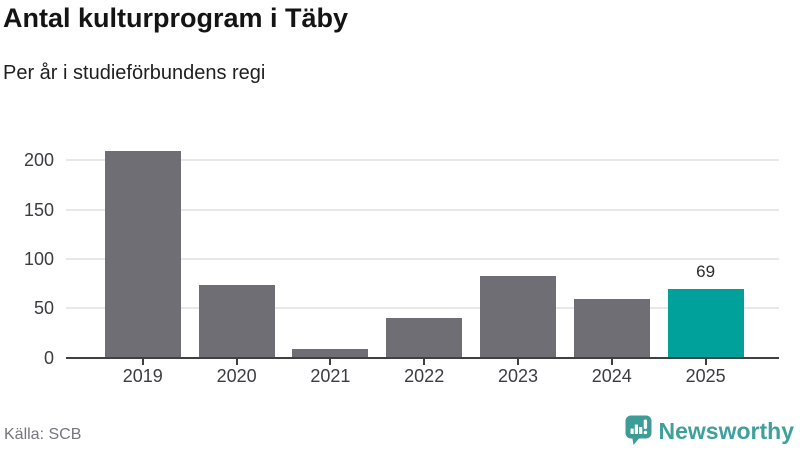  What do you see at coordinates (43, 434) in the screenshot?
I see `source-note: Källa: SCB` at bounding box center [43, 434].